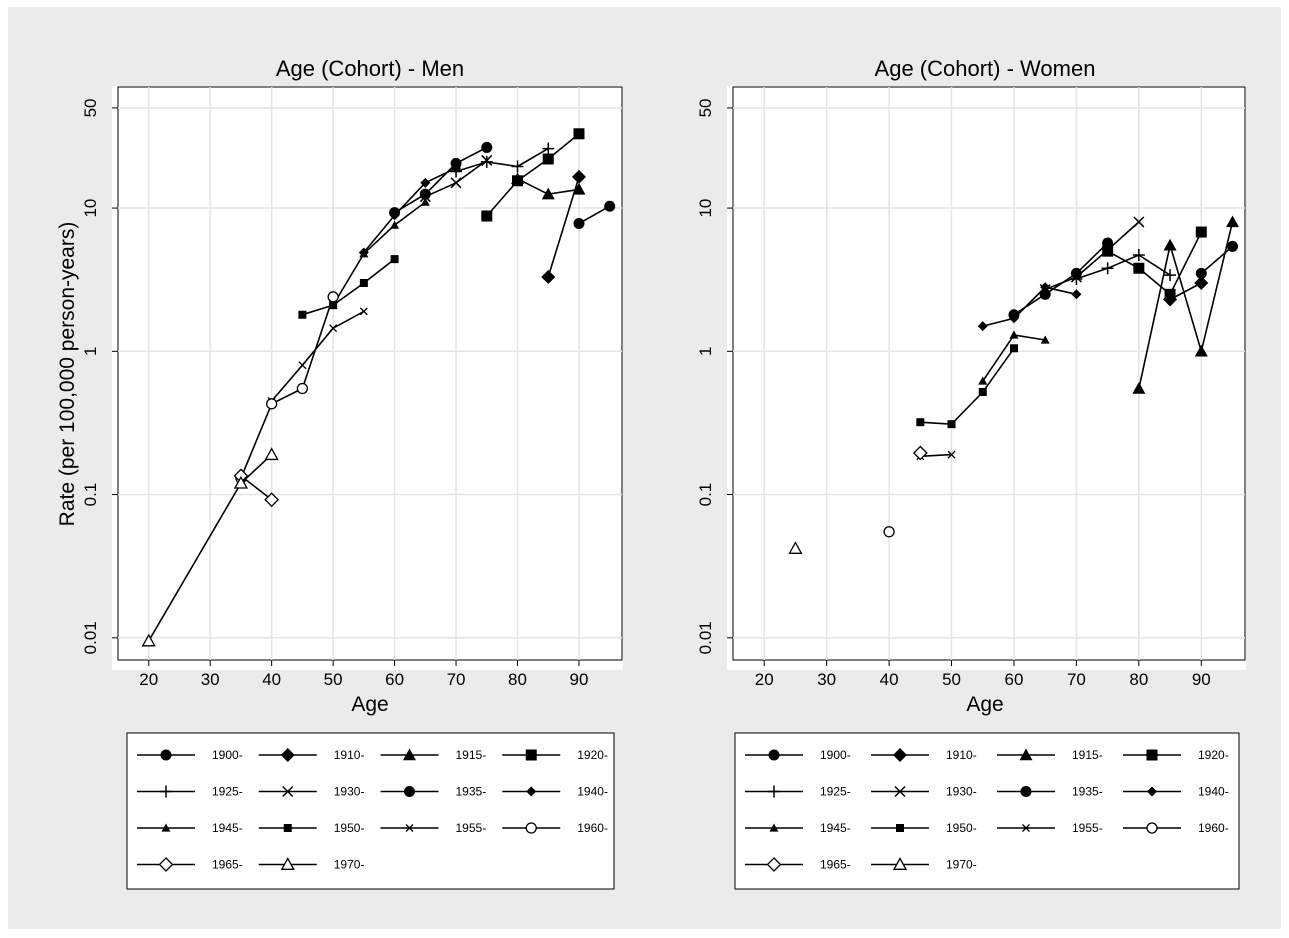  I want to click on legend-item: 1955-, so click(433, 828).